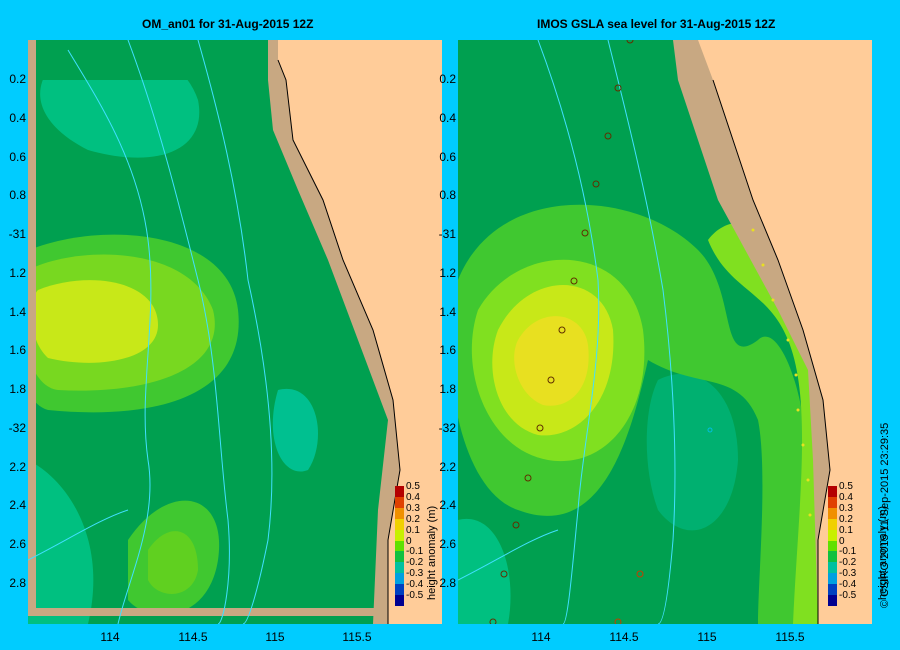 The width and height of the screenshot is (900, 650). I want to click on colorbar-label: -0.2, so click(415, 563).